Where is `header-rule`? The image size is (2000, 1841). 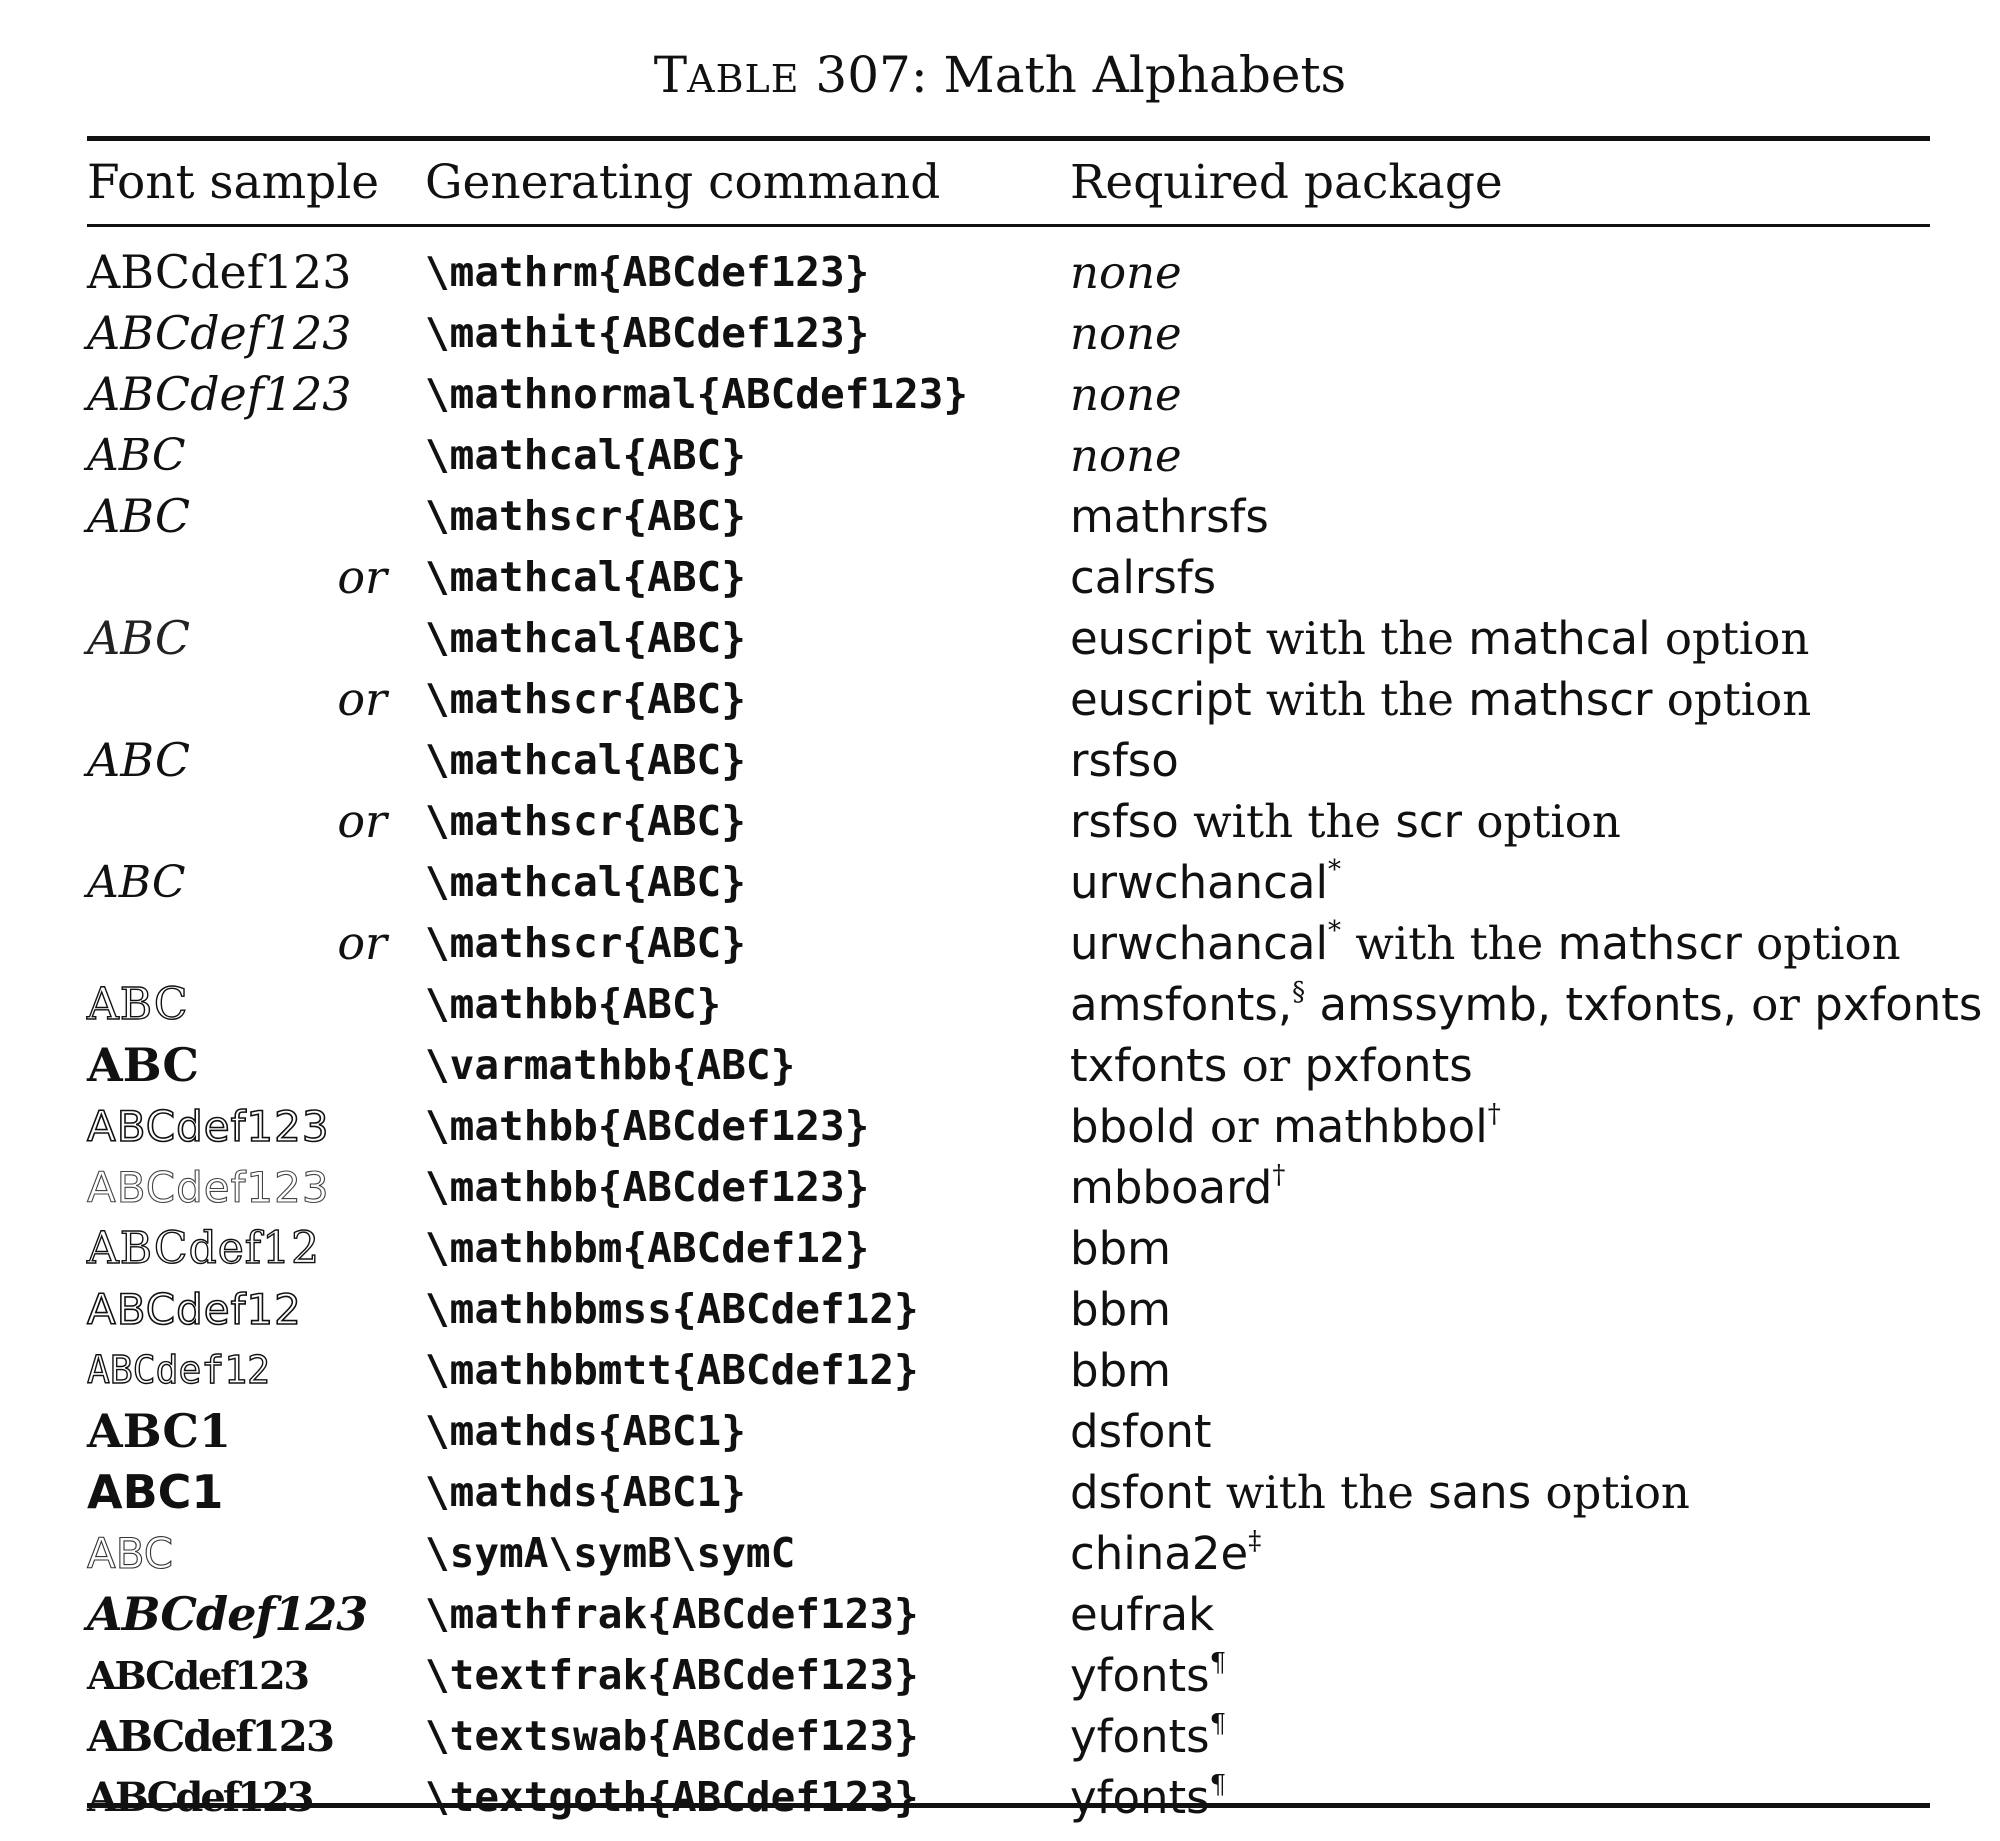
header-rule is located at coordinates (1008, 225).